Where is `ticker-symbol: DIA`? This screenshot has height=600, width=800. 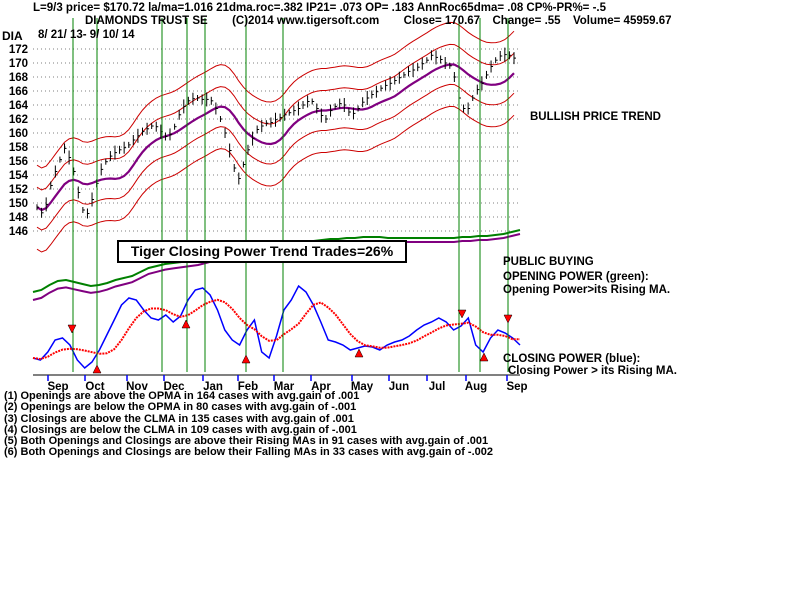
ticker-symbol: DIA is located at coordinates (12, 36).